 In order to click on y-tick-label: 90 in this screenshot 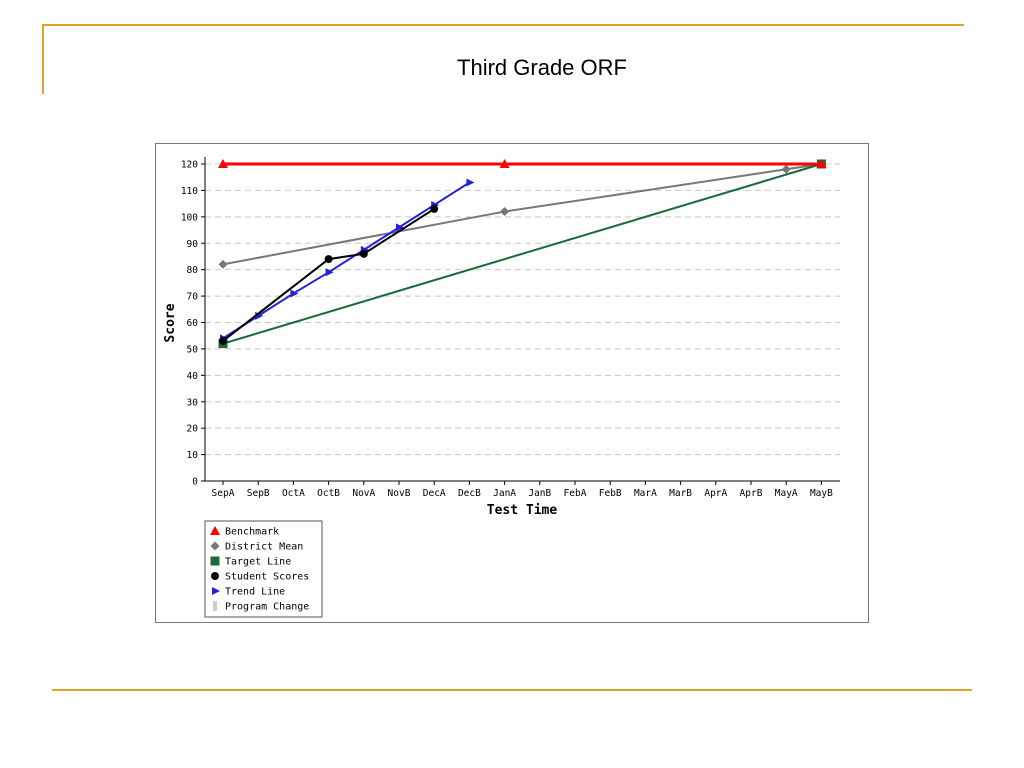, I will do `click(193, 244)`.